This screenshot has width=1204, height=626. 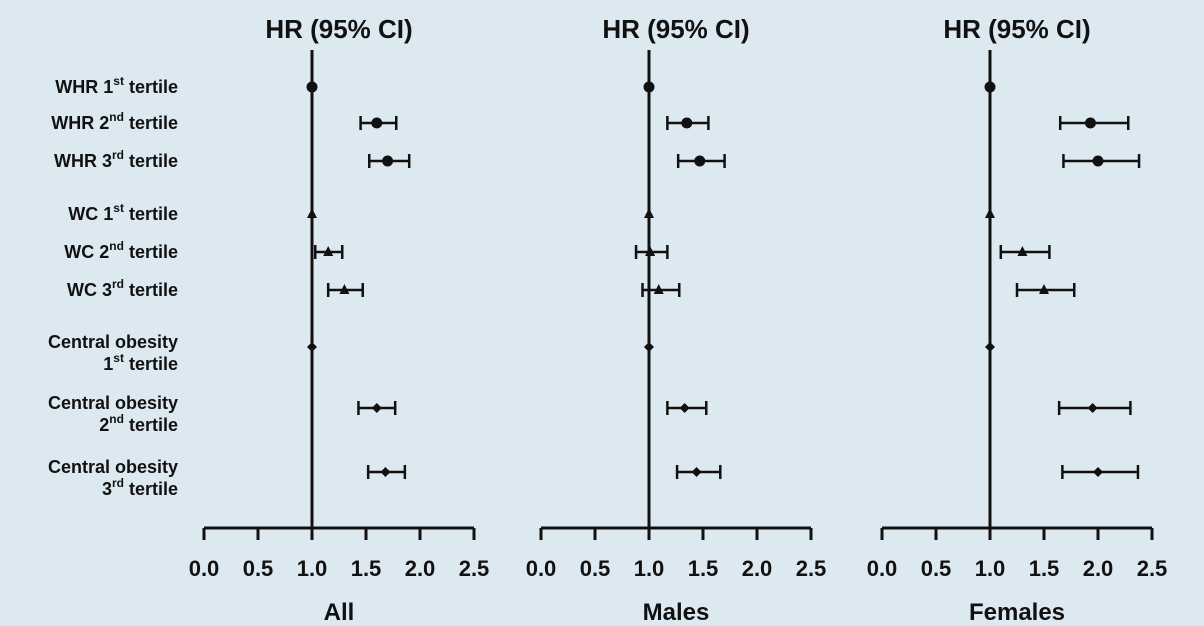 What do you see at coordinates (138, 423) in the screenshot?
I see `row-label-line2: 2nd tertile` at bounding box center [138, 423].